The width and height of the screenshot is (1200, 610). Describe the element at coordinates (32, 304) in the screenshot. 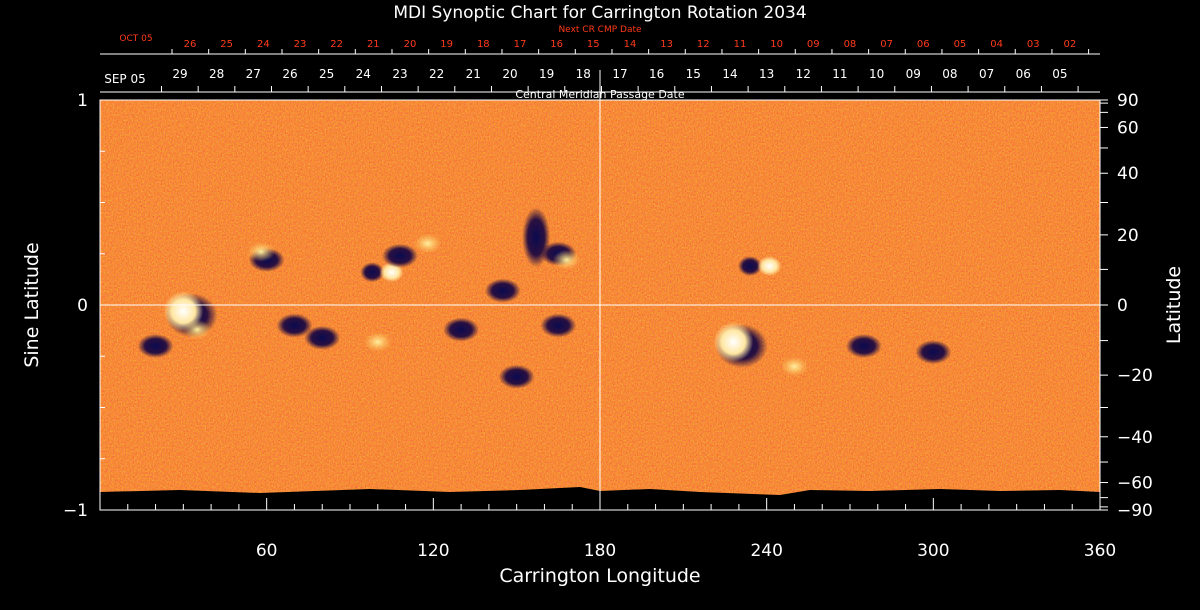

I see `y-axis-left-label: Sine Latitude` at that location.